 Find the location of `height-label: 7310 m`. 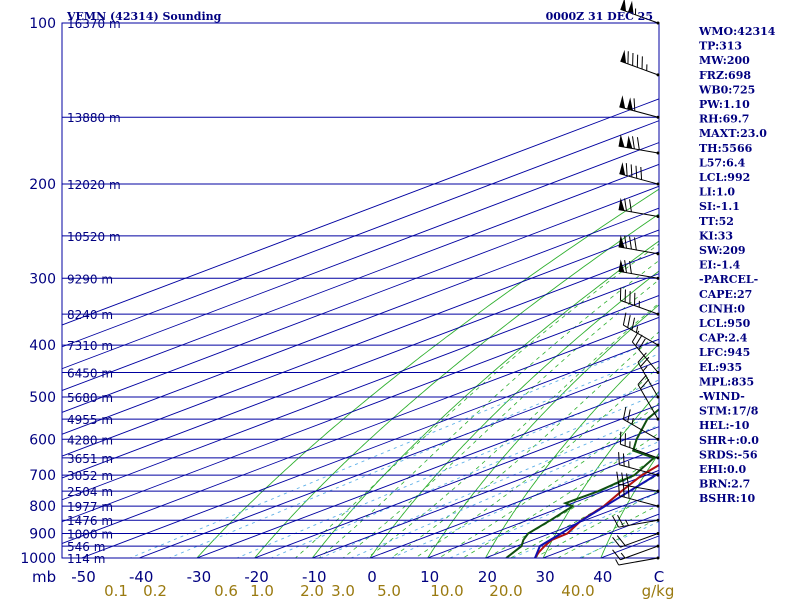

height-label: 7310 m is located at coordinates (90, 346).